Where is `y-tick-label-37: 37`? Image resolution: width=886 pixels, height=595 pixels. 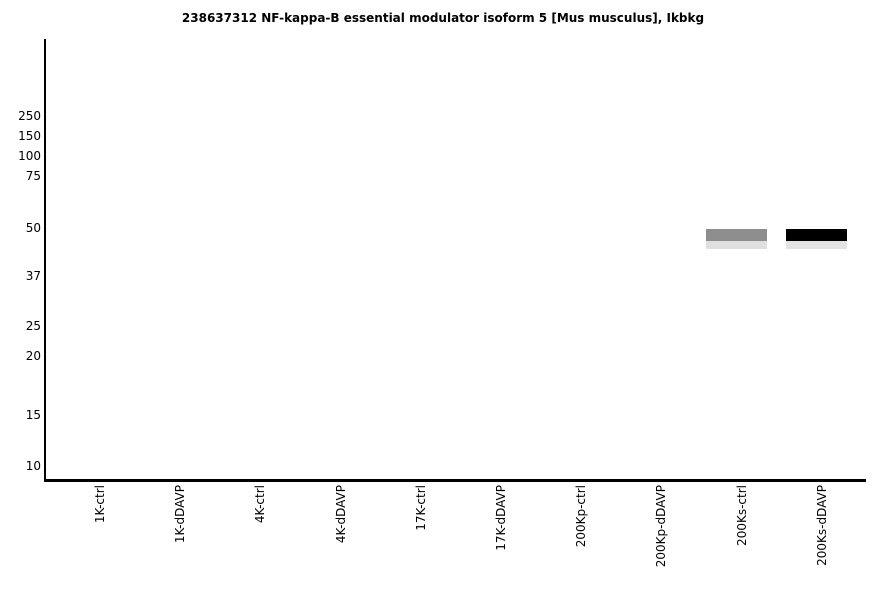 y-tick-label-37: 37 is located at coordinates (33, 276).